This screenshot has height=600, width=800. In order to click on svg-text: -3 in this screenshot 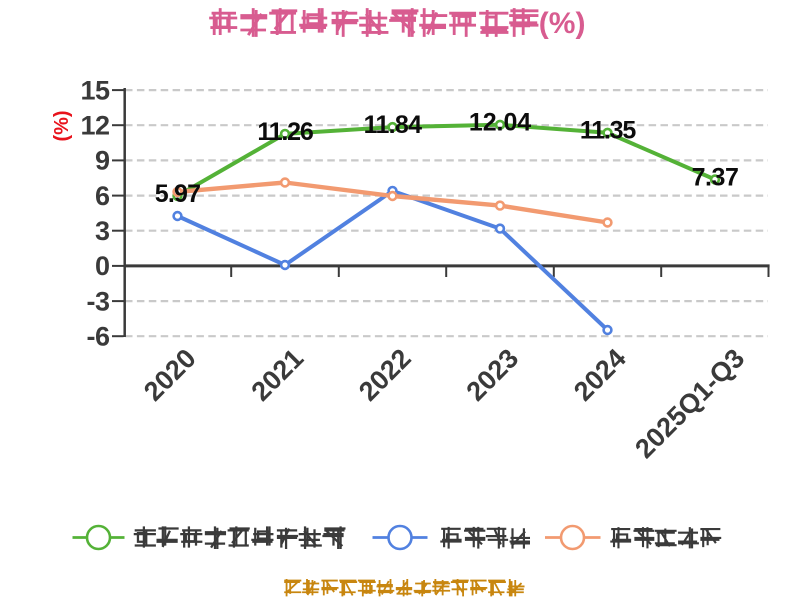, I will do `click(97, 301)`.